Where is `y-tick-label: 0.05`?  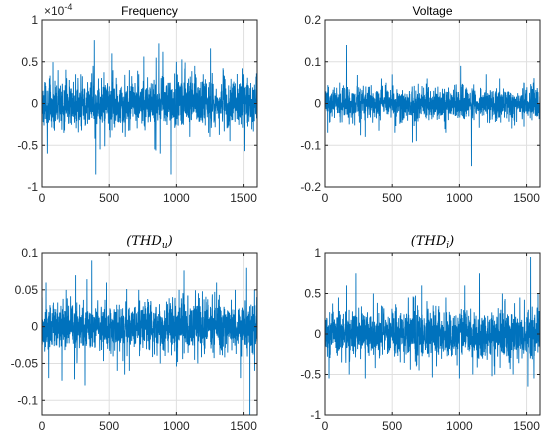 y-tick-label: 0.05 is located at coordinates (27, 290).